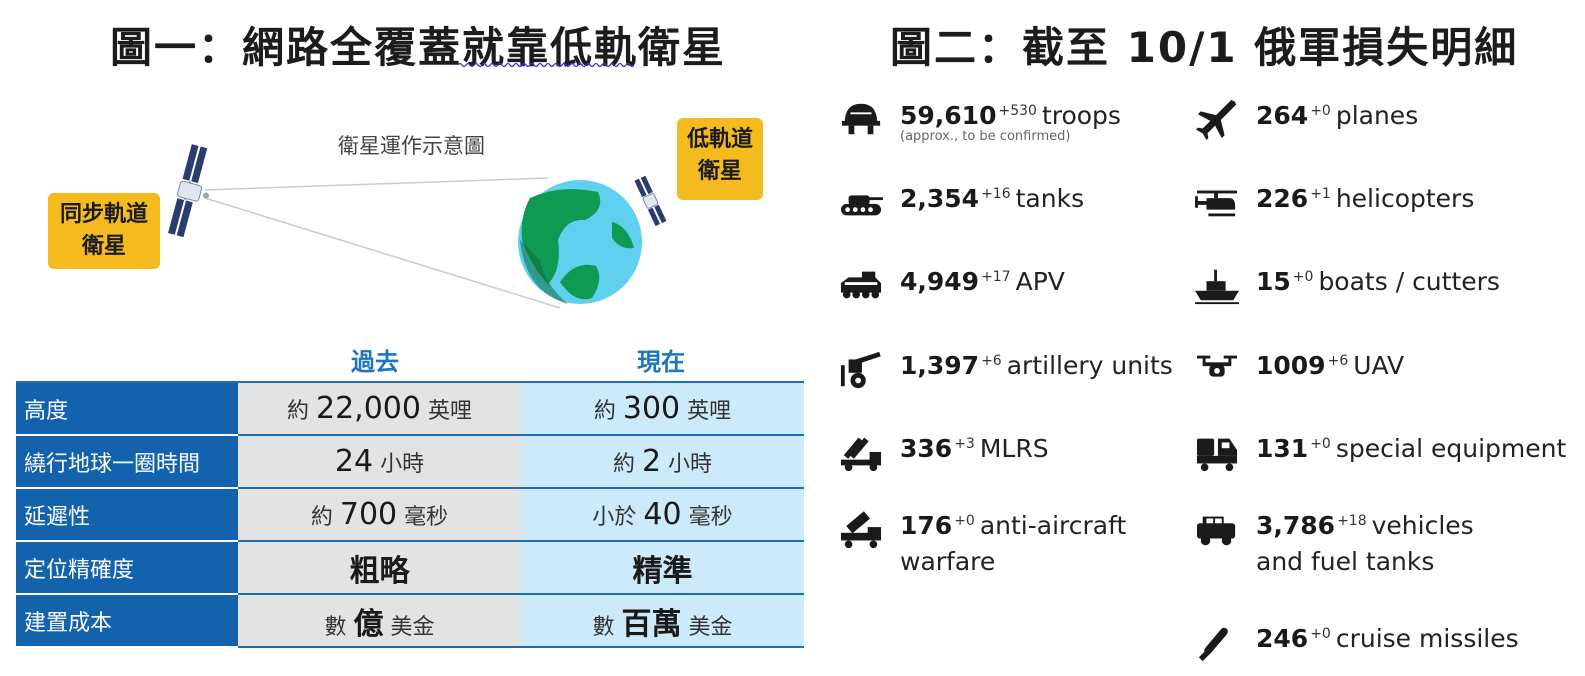 The width and height of the screenshot is (1585, 676). Describe the element at coordinates (1365, 544) in the screenshot. I see `loss-text: 3,786 +18 vehicles and fuel tanks` at that location.